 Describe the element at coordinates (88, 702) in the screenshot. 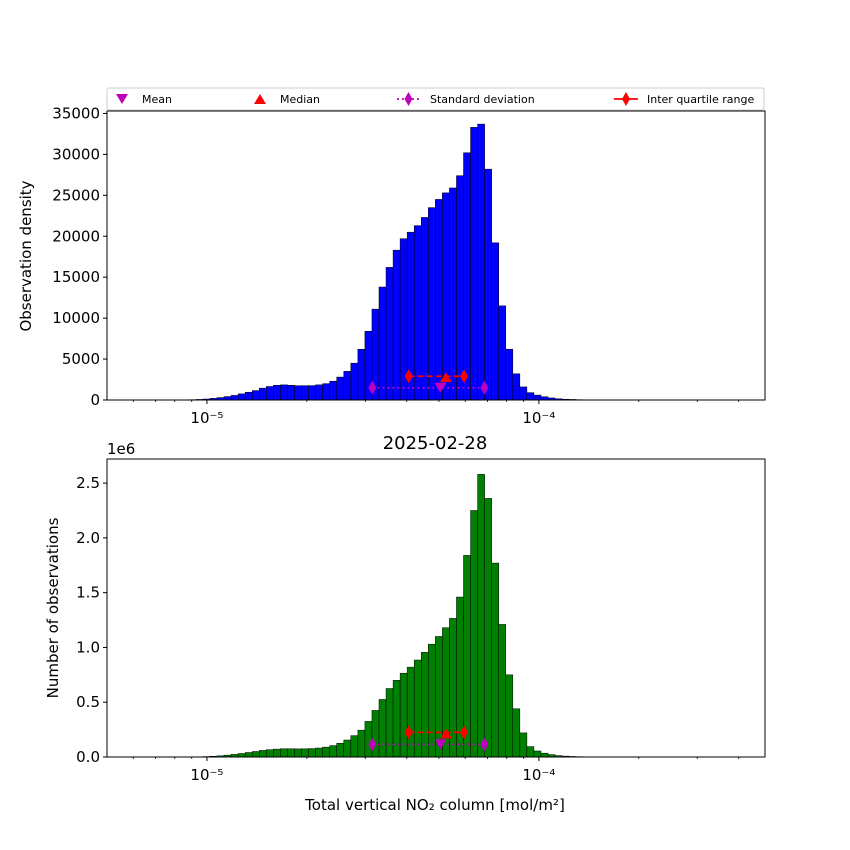

I see `y-tick-label: 0.5` at that location.